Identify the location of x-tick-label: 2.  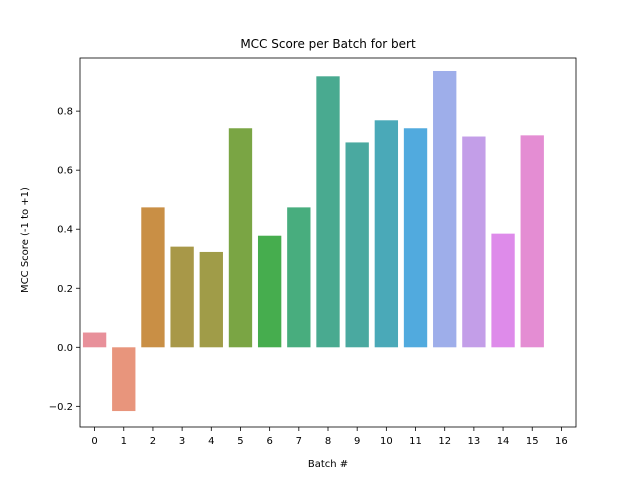
(153, 441).